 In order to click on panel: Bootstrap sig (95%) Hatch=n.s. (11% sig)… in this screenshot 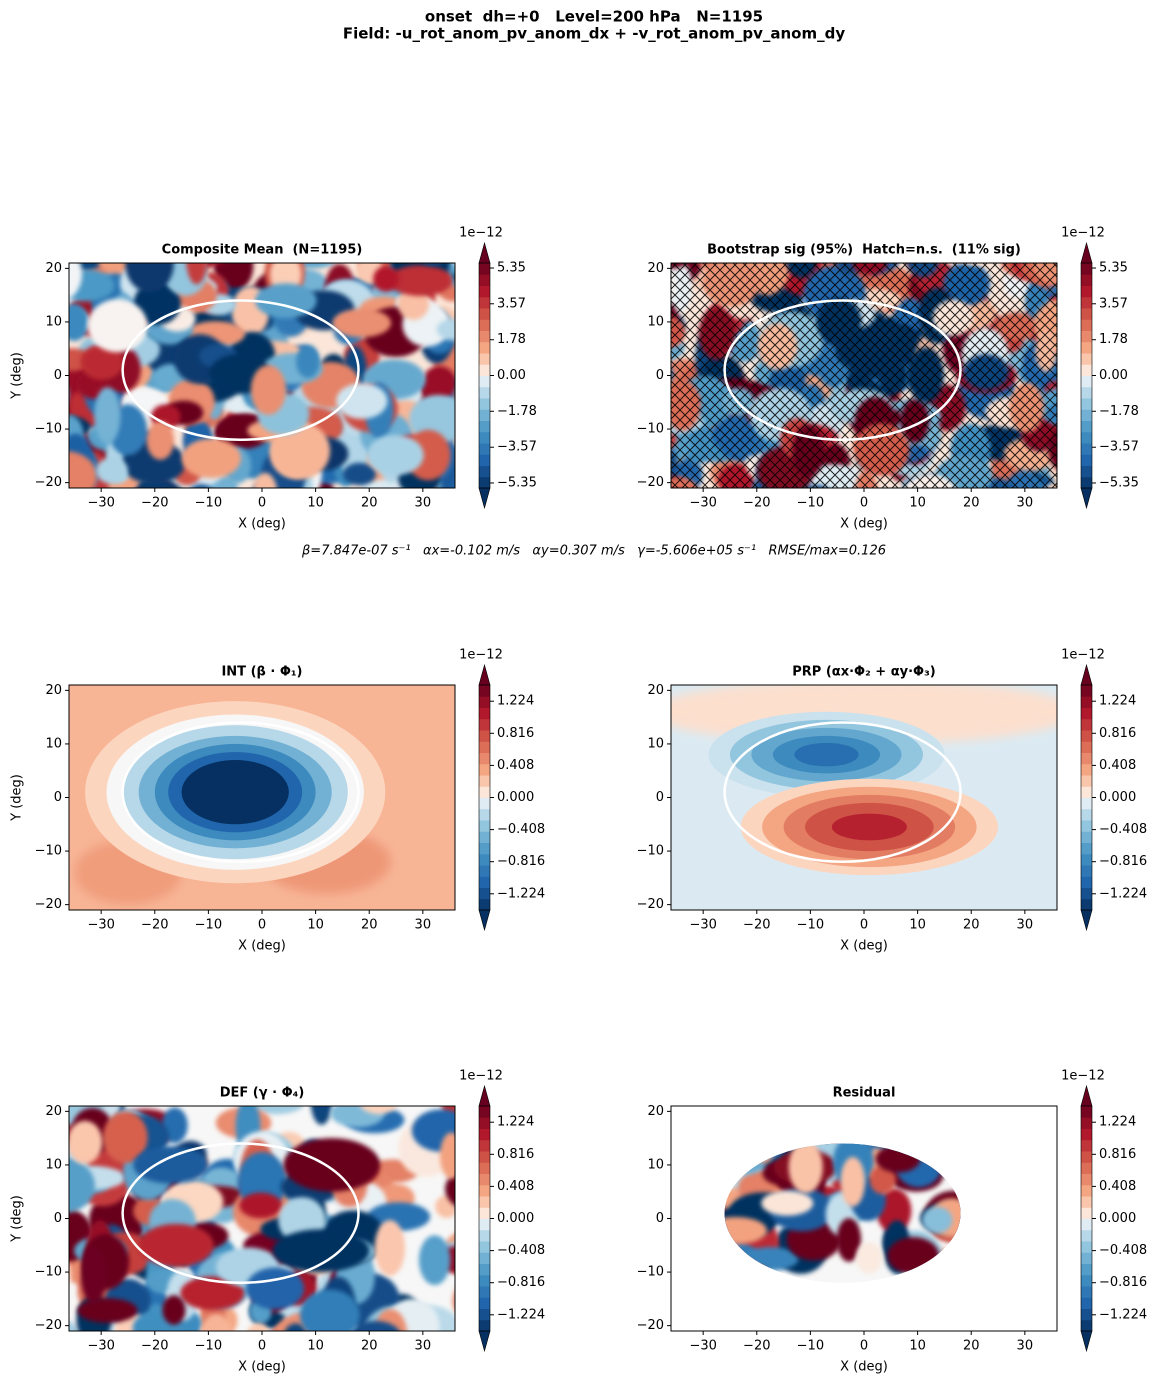, I will do `click(888, 379)`.